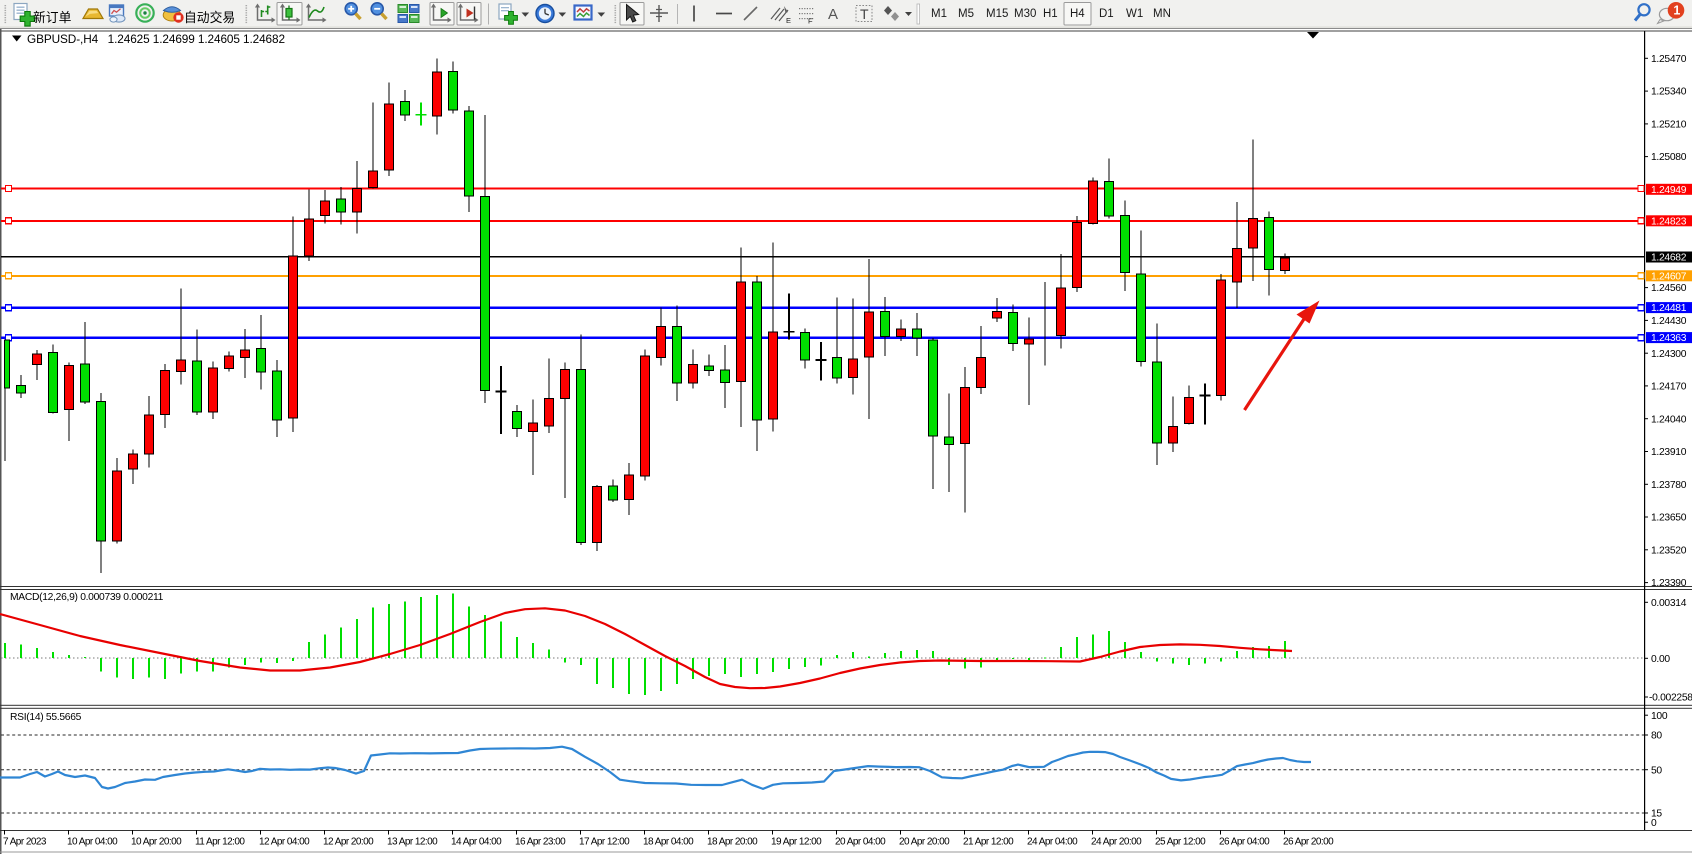 The image size is (1692, 854). I want to click on svg-text: 1.23910, so click(1669, 452).